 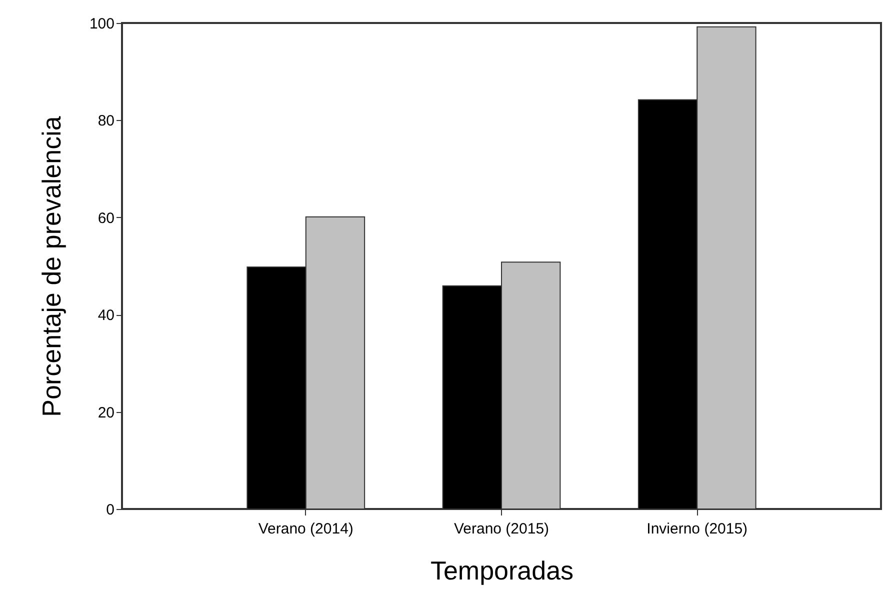 I want to click on y-tick-label: 100, so click(x=101, y=24).